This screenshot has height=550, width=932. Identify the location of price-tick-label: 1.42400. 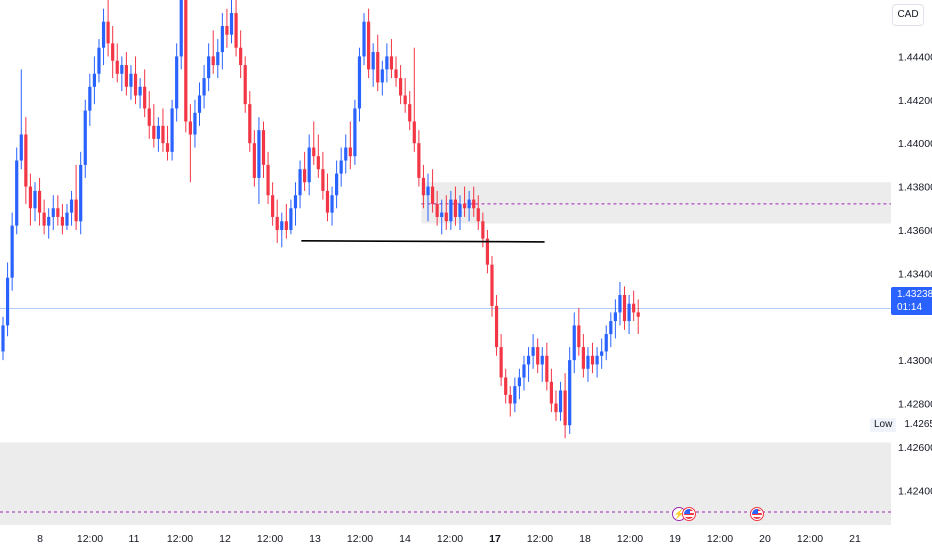
(915, 491).